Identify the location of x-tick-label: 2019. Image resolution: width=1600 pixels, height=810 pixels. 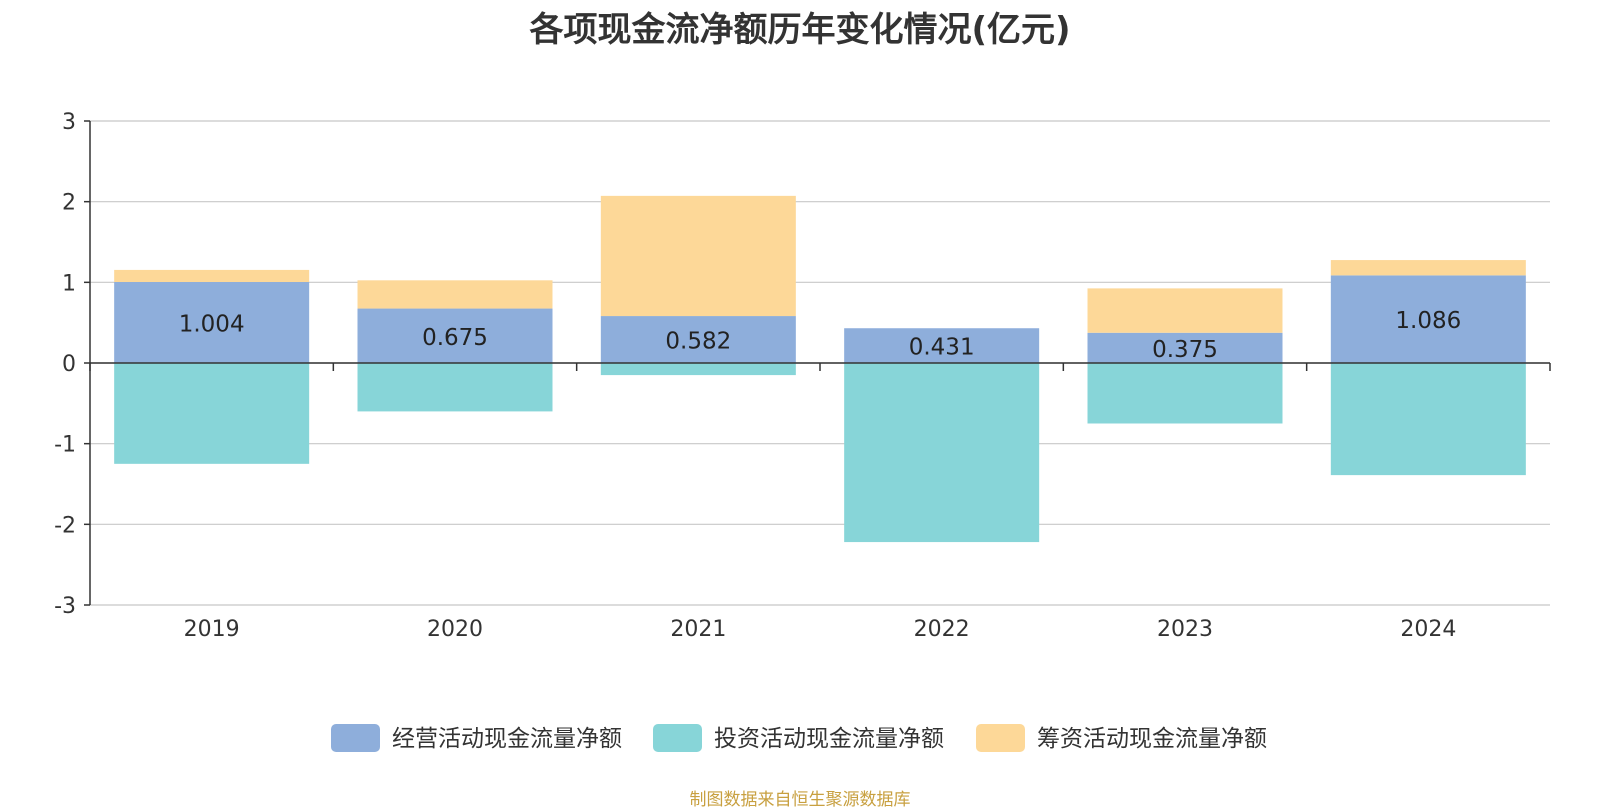
(212, 629).